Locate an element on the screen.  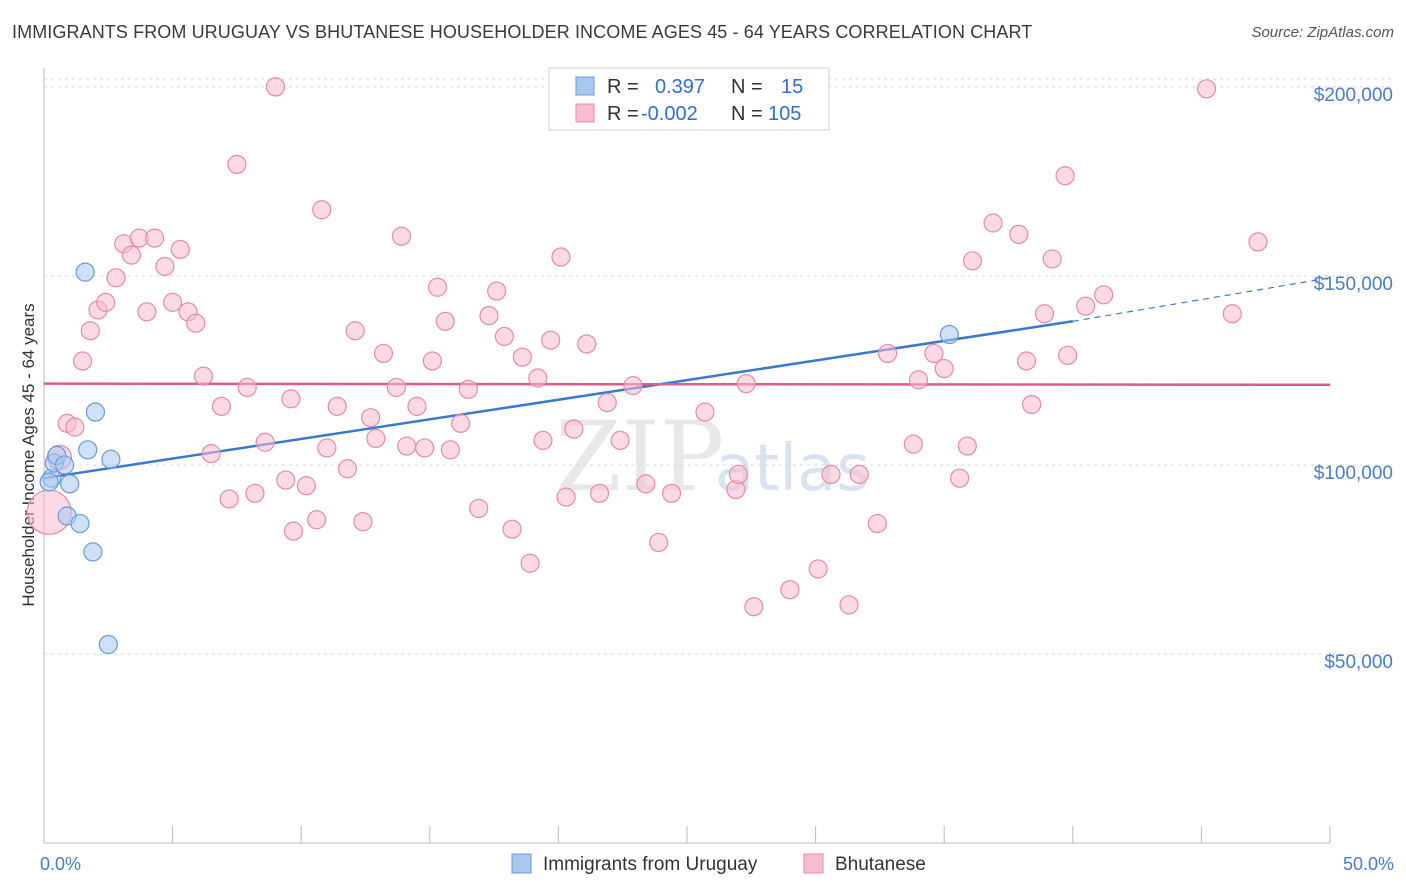
x-tick-labels: 0.0% 50.0% is located at coordinates (717, 864).